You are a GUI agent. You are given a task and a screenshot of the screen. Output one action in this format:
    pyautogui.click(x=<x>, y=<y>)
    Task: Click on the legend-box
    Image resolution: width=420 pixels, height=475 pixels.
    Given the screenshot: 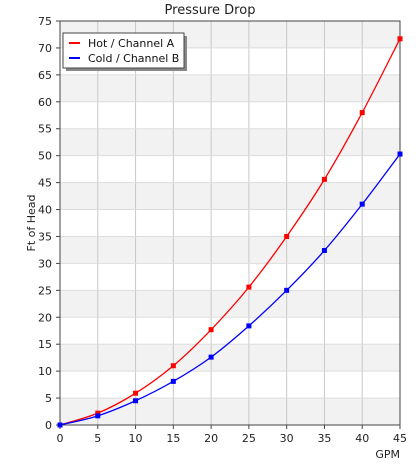 What is the action you would take?
    pyautogui.click(x=123, y=50)
    